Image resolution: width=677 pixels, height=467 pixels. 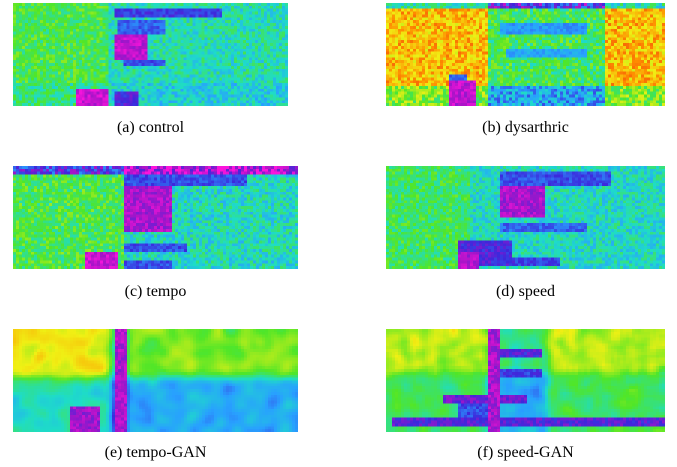 What do you see at coordinates (525, 291) in the screenshot?
I see `caption-speed: (d) speed` at bounding box center [525, 291].